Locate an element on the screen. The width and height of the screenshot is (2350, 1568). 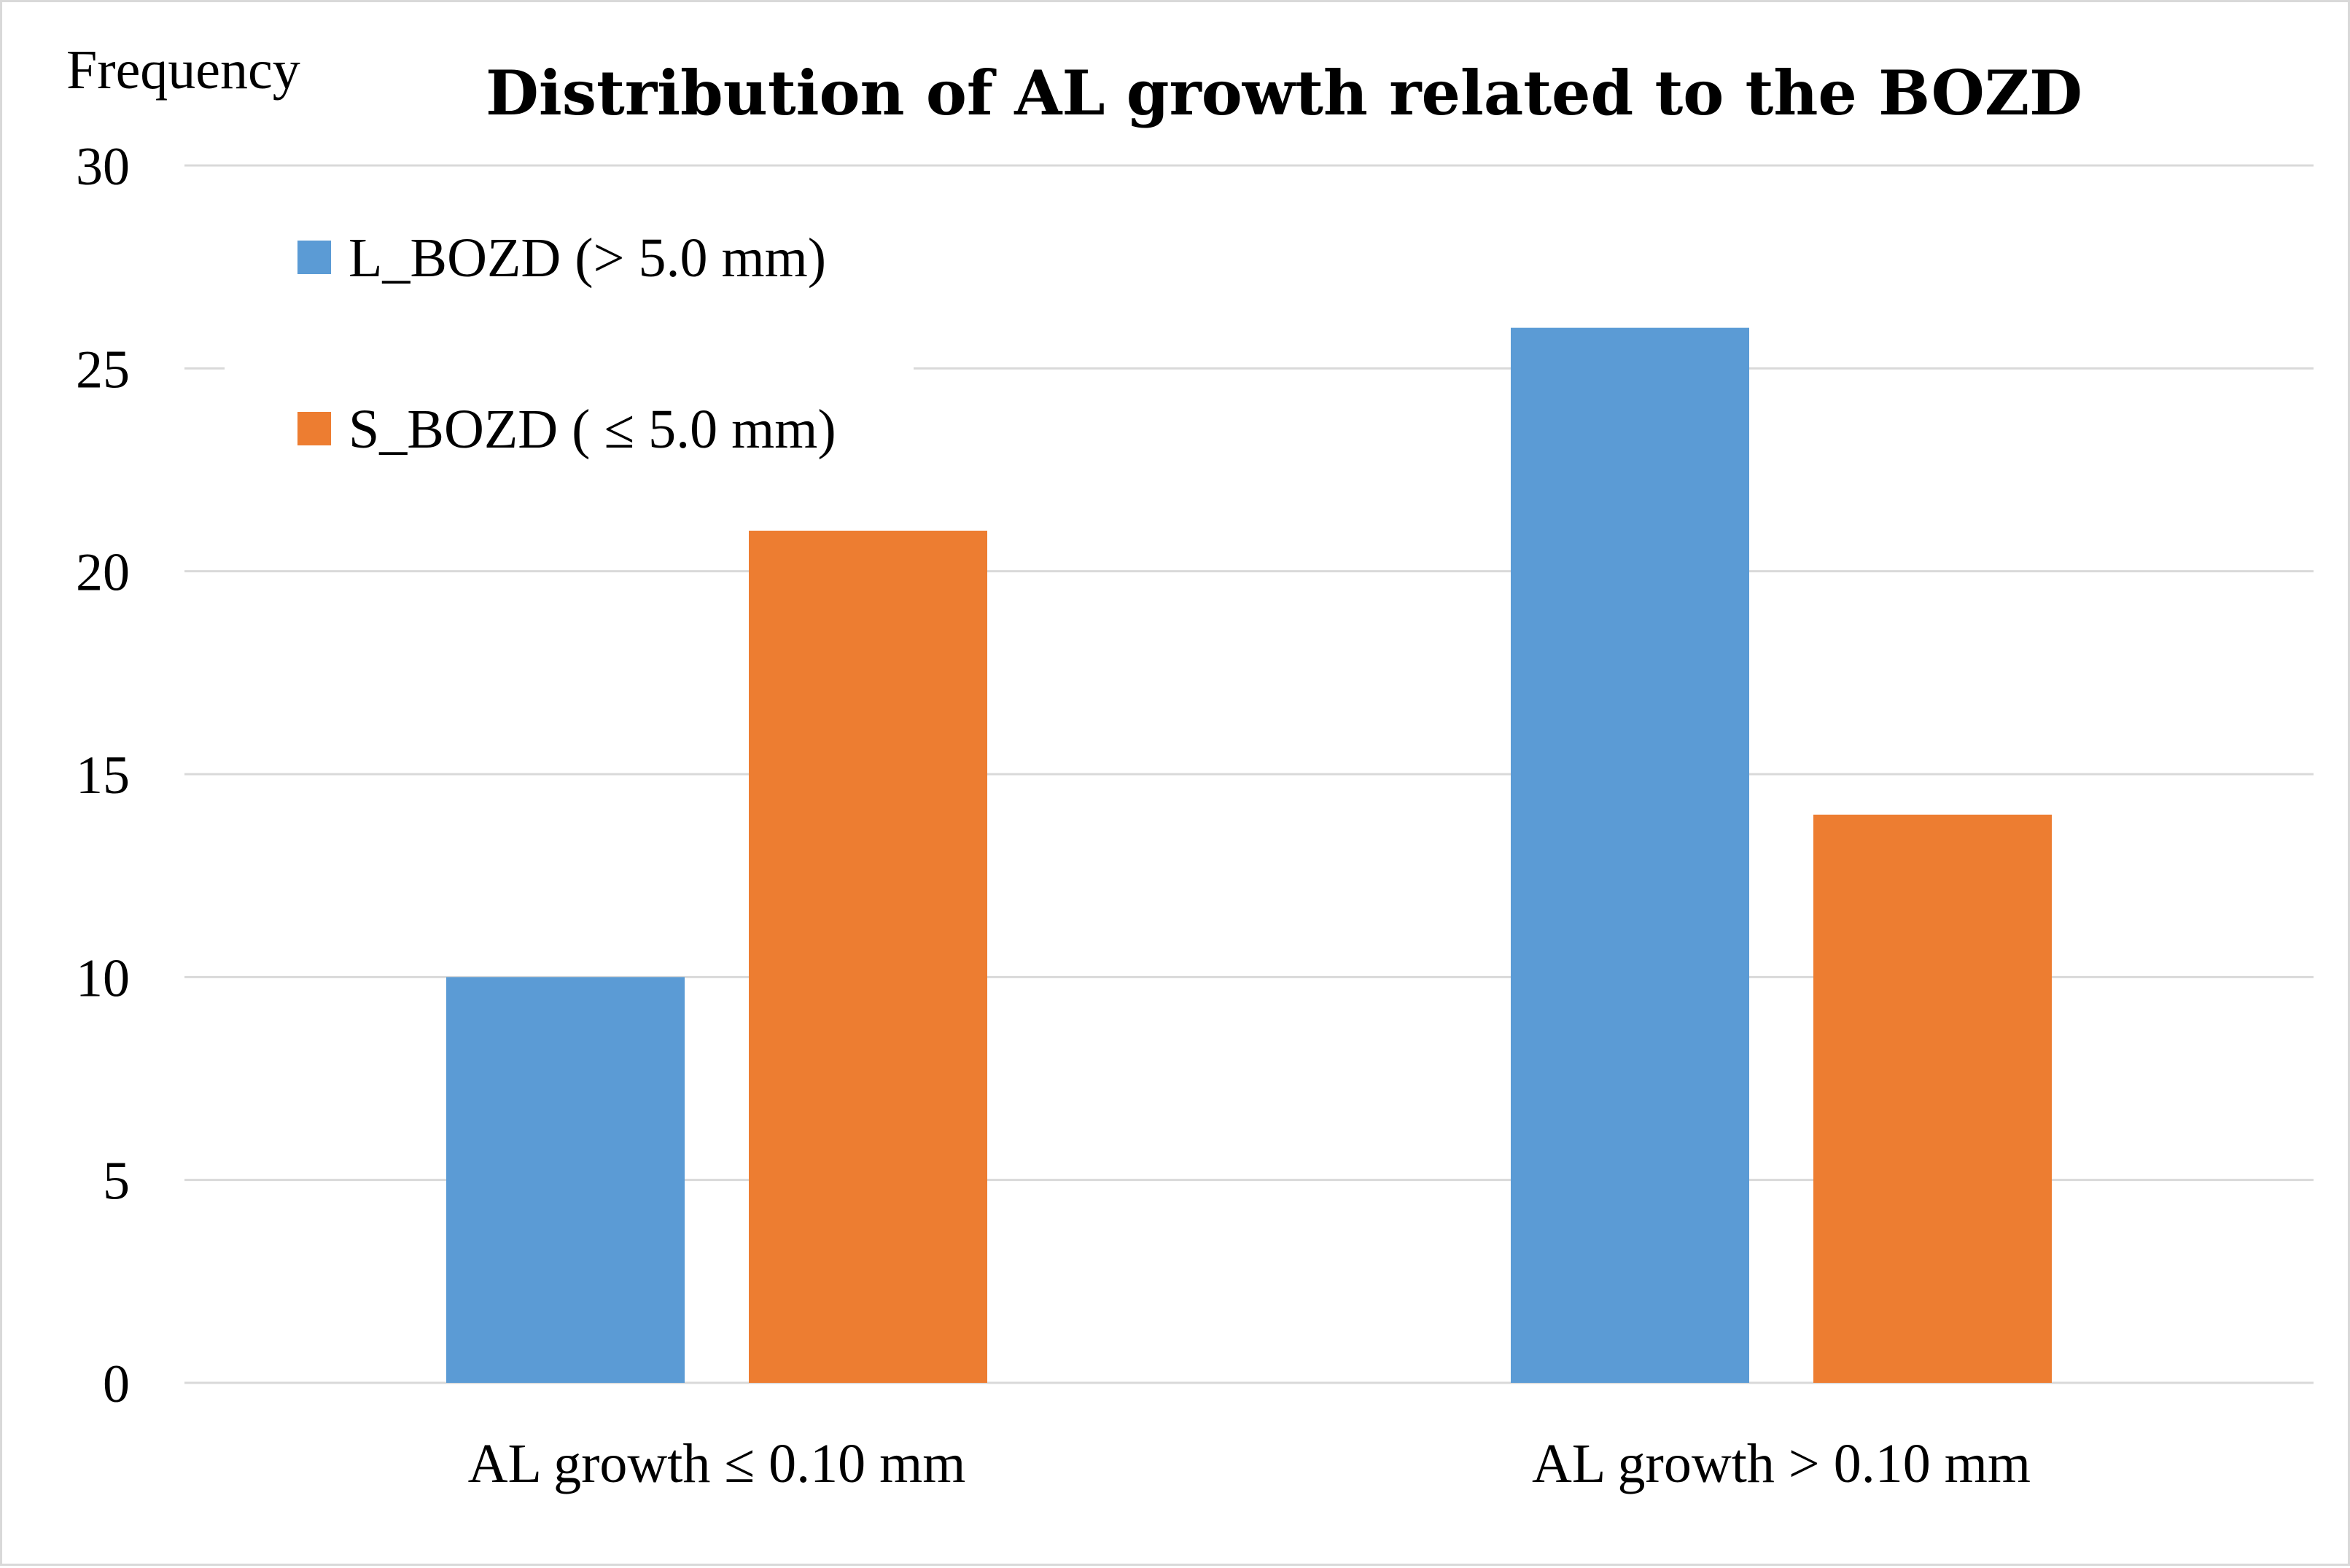
y-tick-label: 5 is located at coordinates (117, 1182).